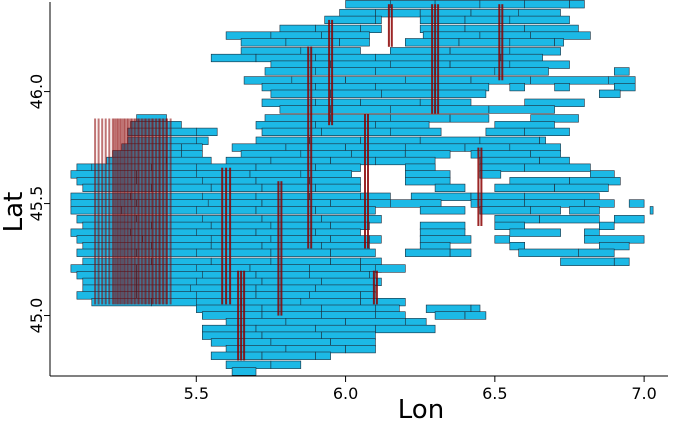 Image resolution: width=685 pixels, height=421 pixels. I want to click on x-axis-title: Lon, so click(421, 408).